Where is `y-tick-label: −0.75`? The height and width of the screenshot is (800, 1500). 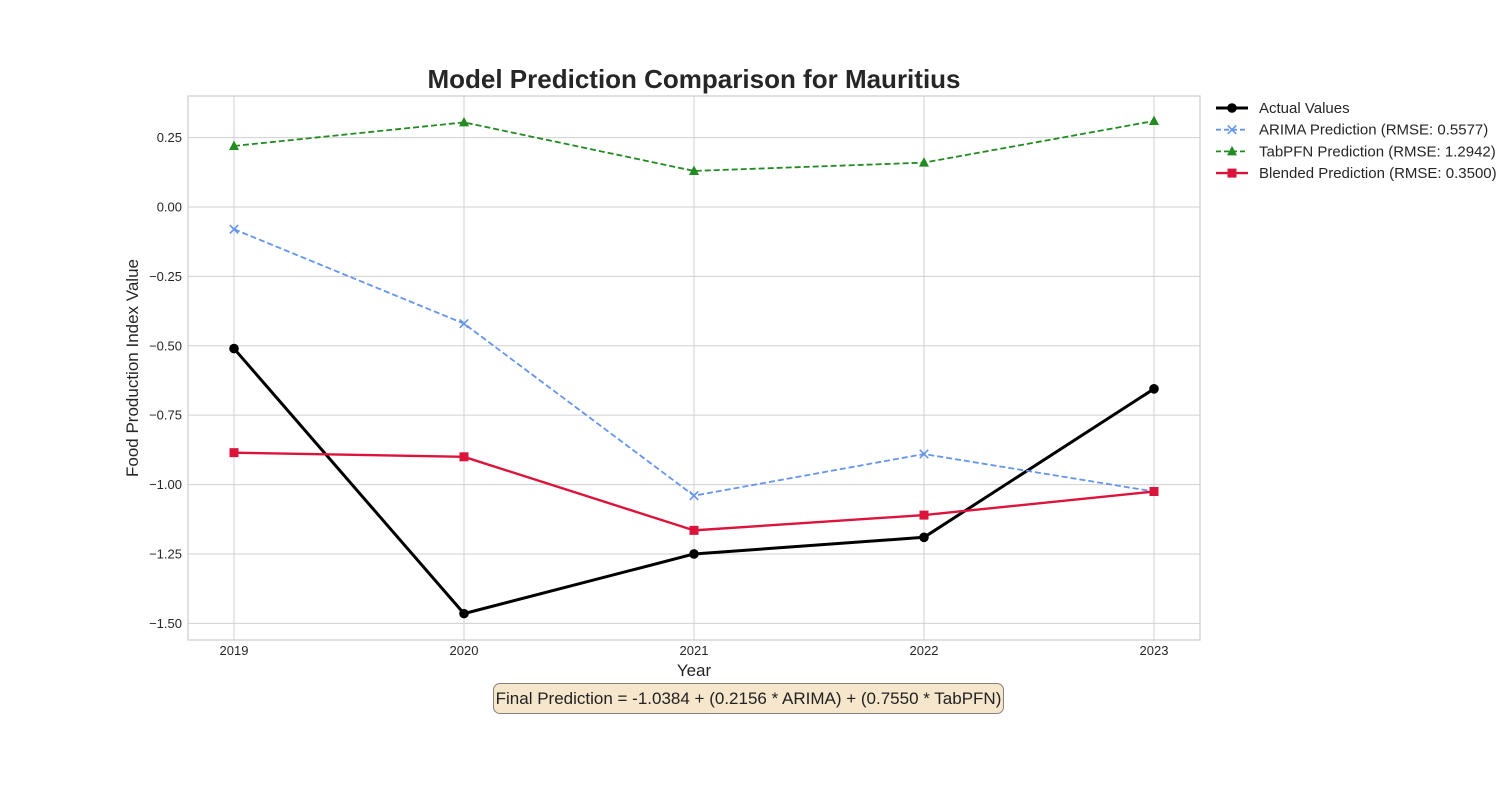 y-tick-label: −0.75 is located at coordinates (165, 415).